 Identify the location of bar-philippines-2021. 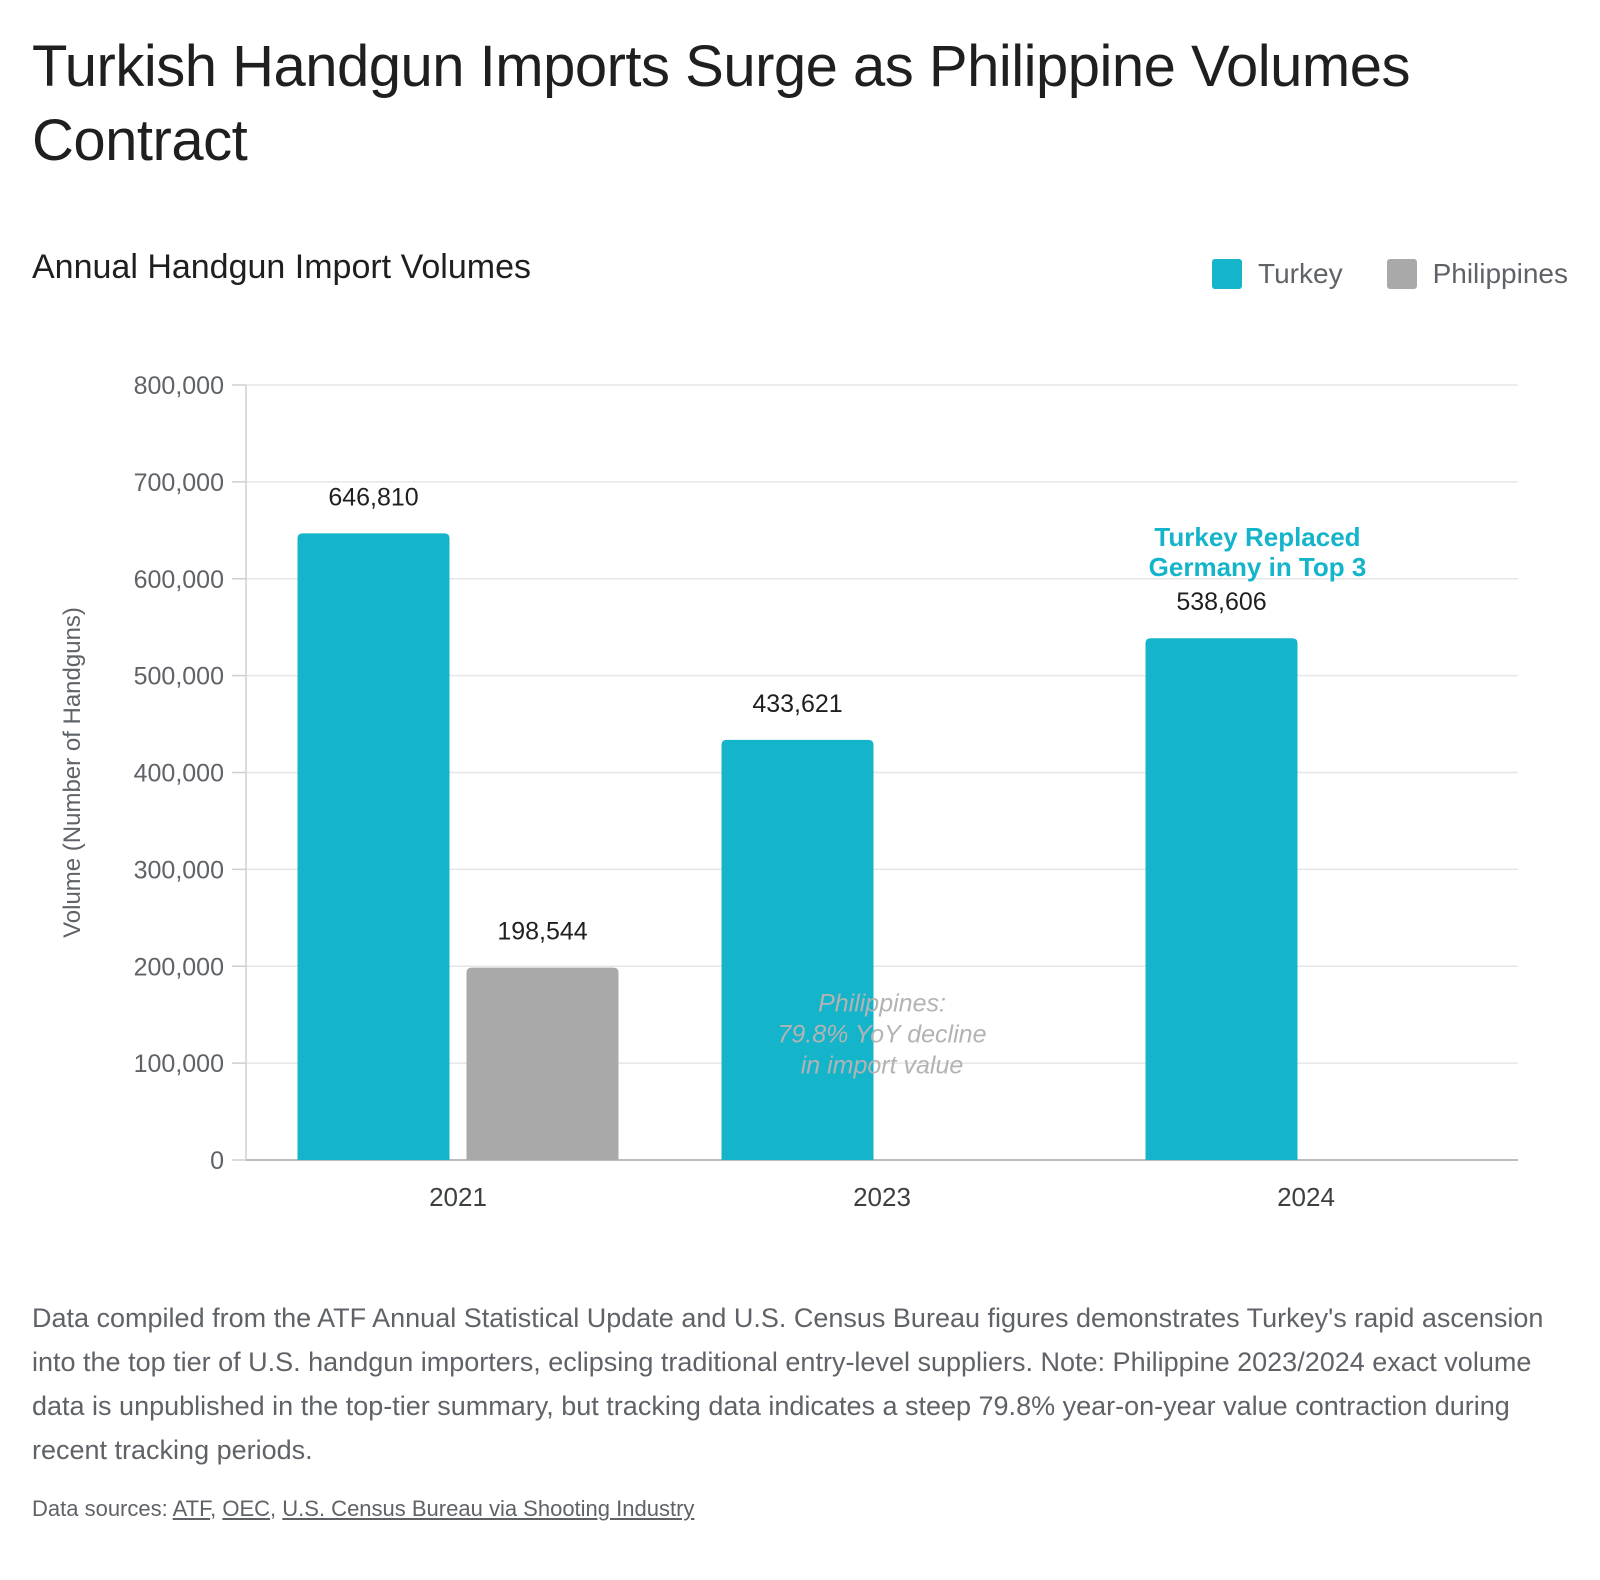
(542, 1063).